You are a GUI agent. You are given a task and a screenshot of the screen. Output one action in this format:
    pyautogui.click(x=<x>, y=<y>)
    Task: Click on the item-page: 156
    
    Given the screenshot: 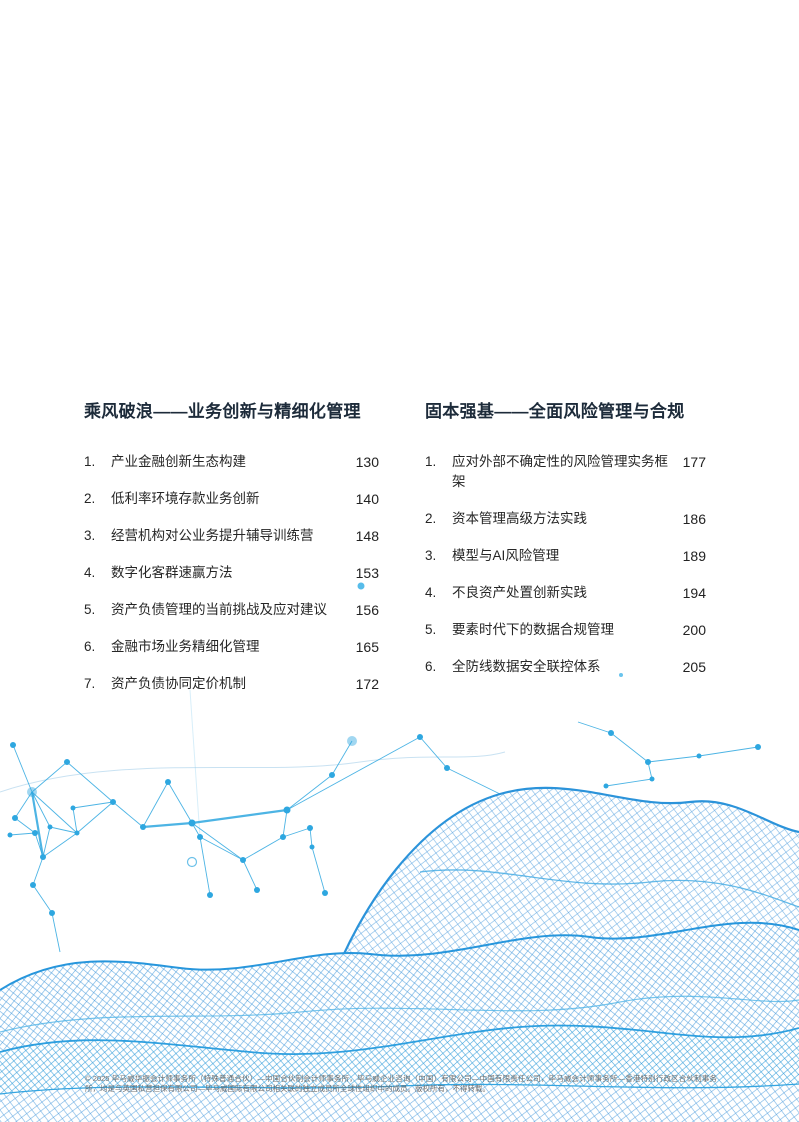 What is the action you would take?
    pyautogui.click(x=367, y=610)
    